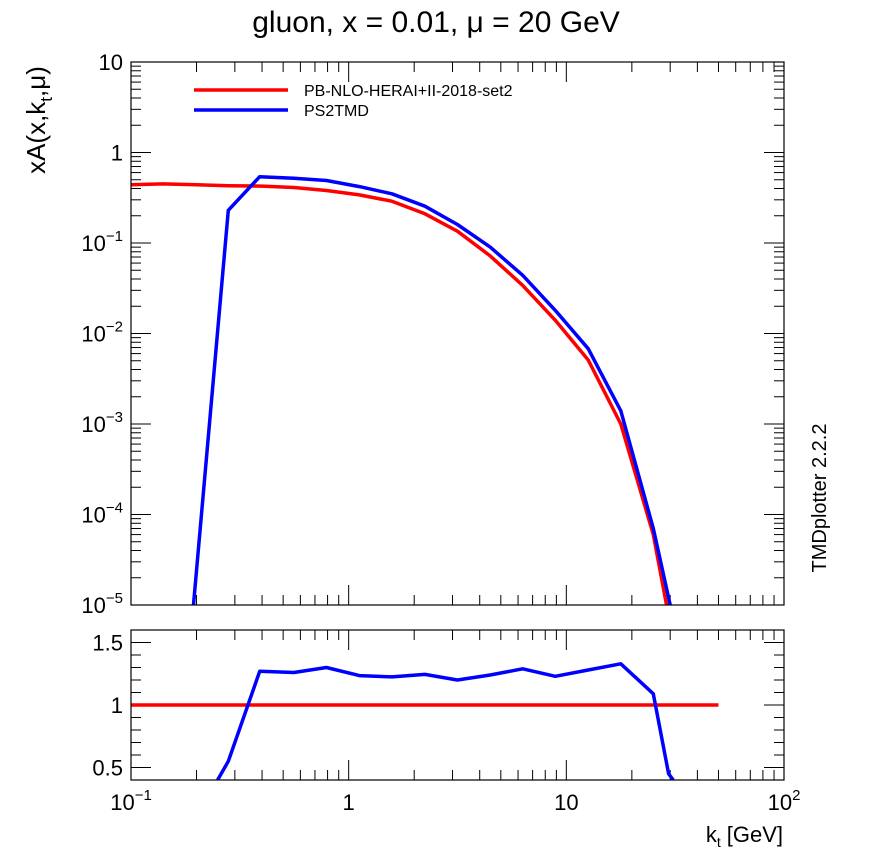 This screenshot has width=872, height=850. Describe the element at coordinates (38, 120) in the screenshot. I see `y-axis-label: xA(x,kt,μ)` at that location.